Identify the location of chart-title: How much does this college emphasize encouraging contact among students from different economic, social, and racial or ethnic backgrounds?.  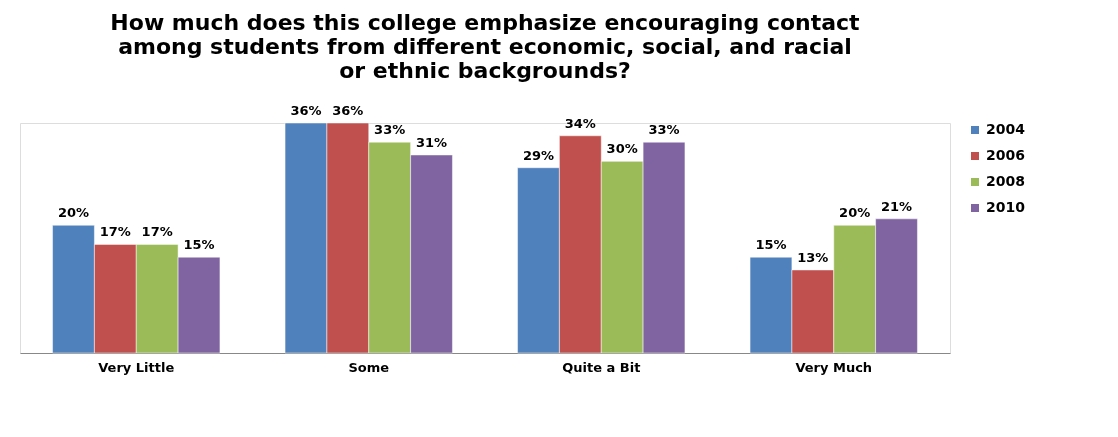
(485, 46).